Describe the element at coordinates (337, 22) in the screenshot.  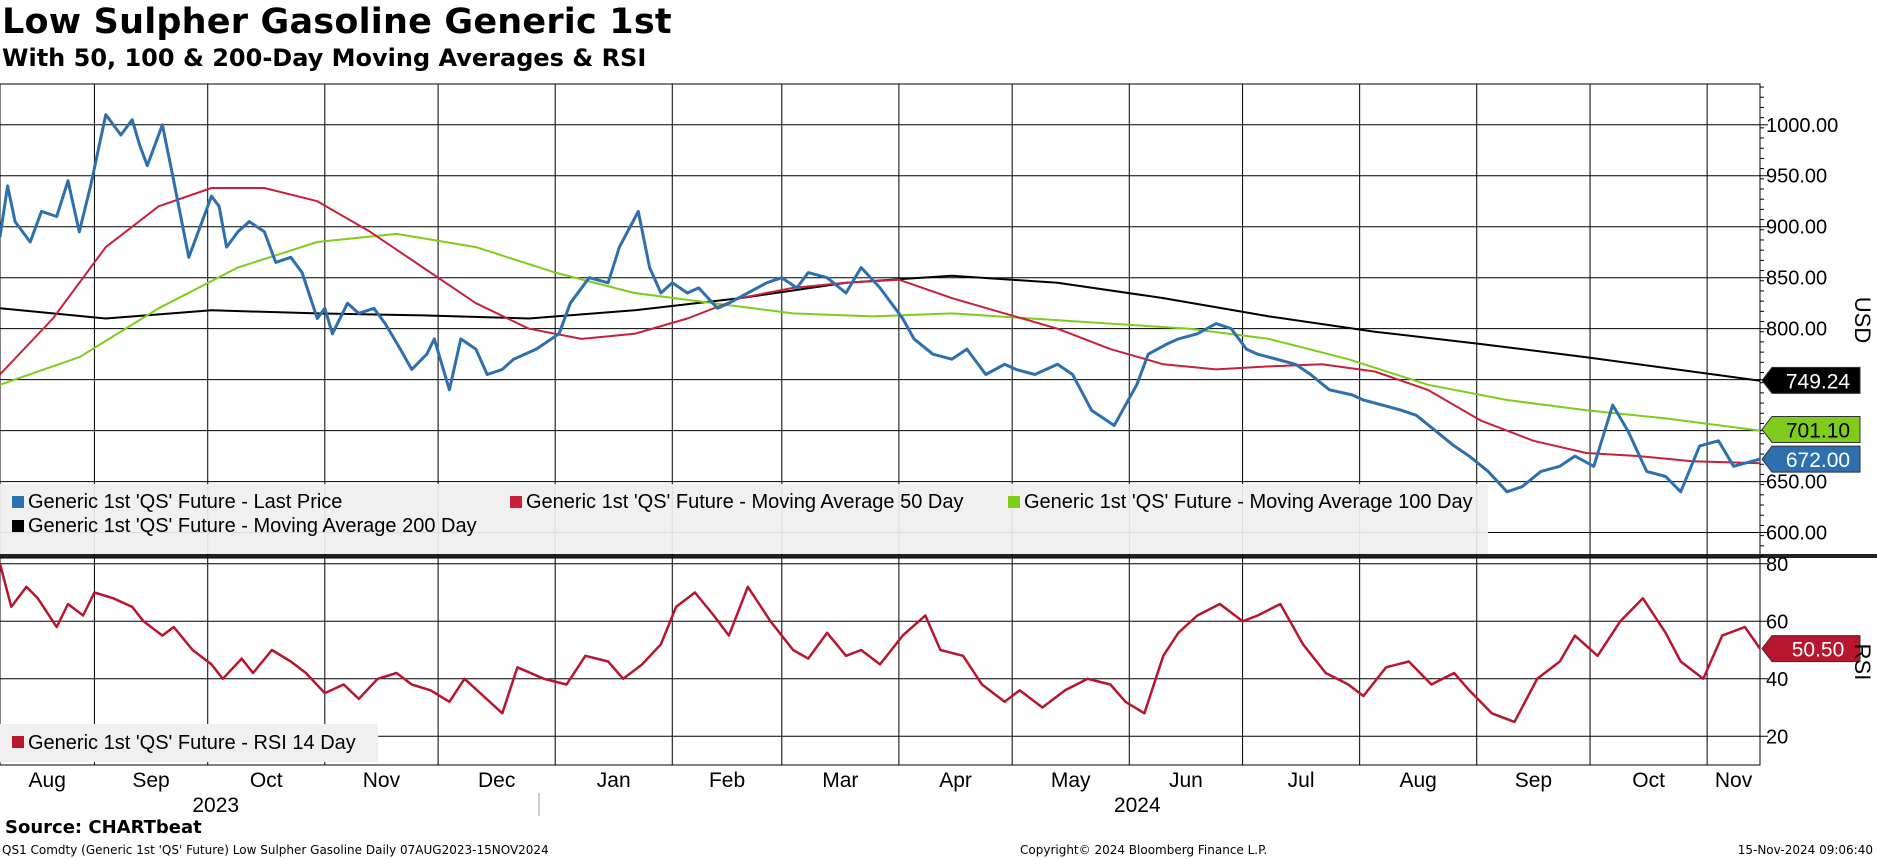
I see `chart-title: Low Sulpher Gasoline Generic 1st` at that location.